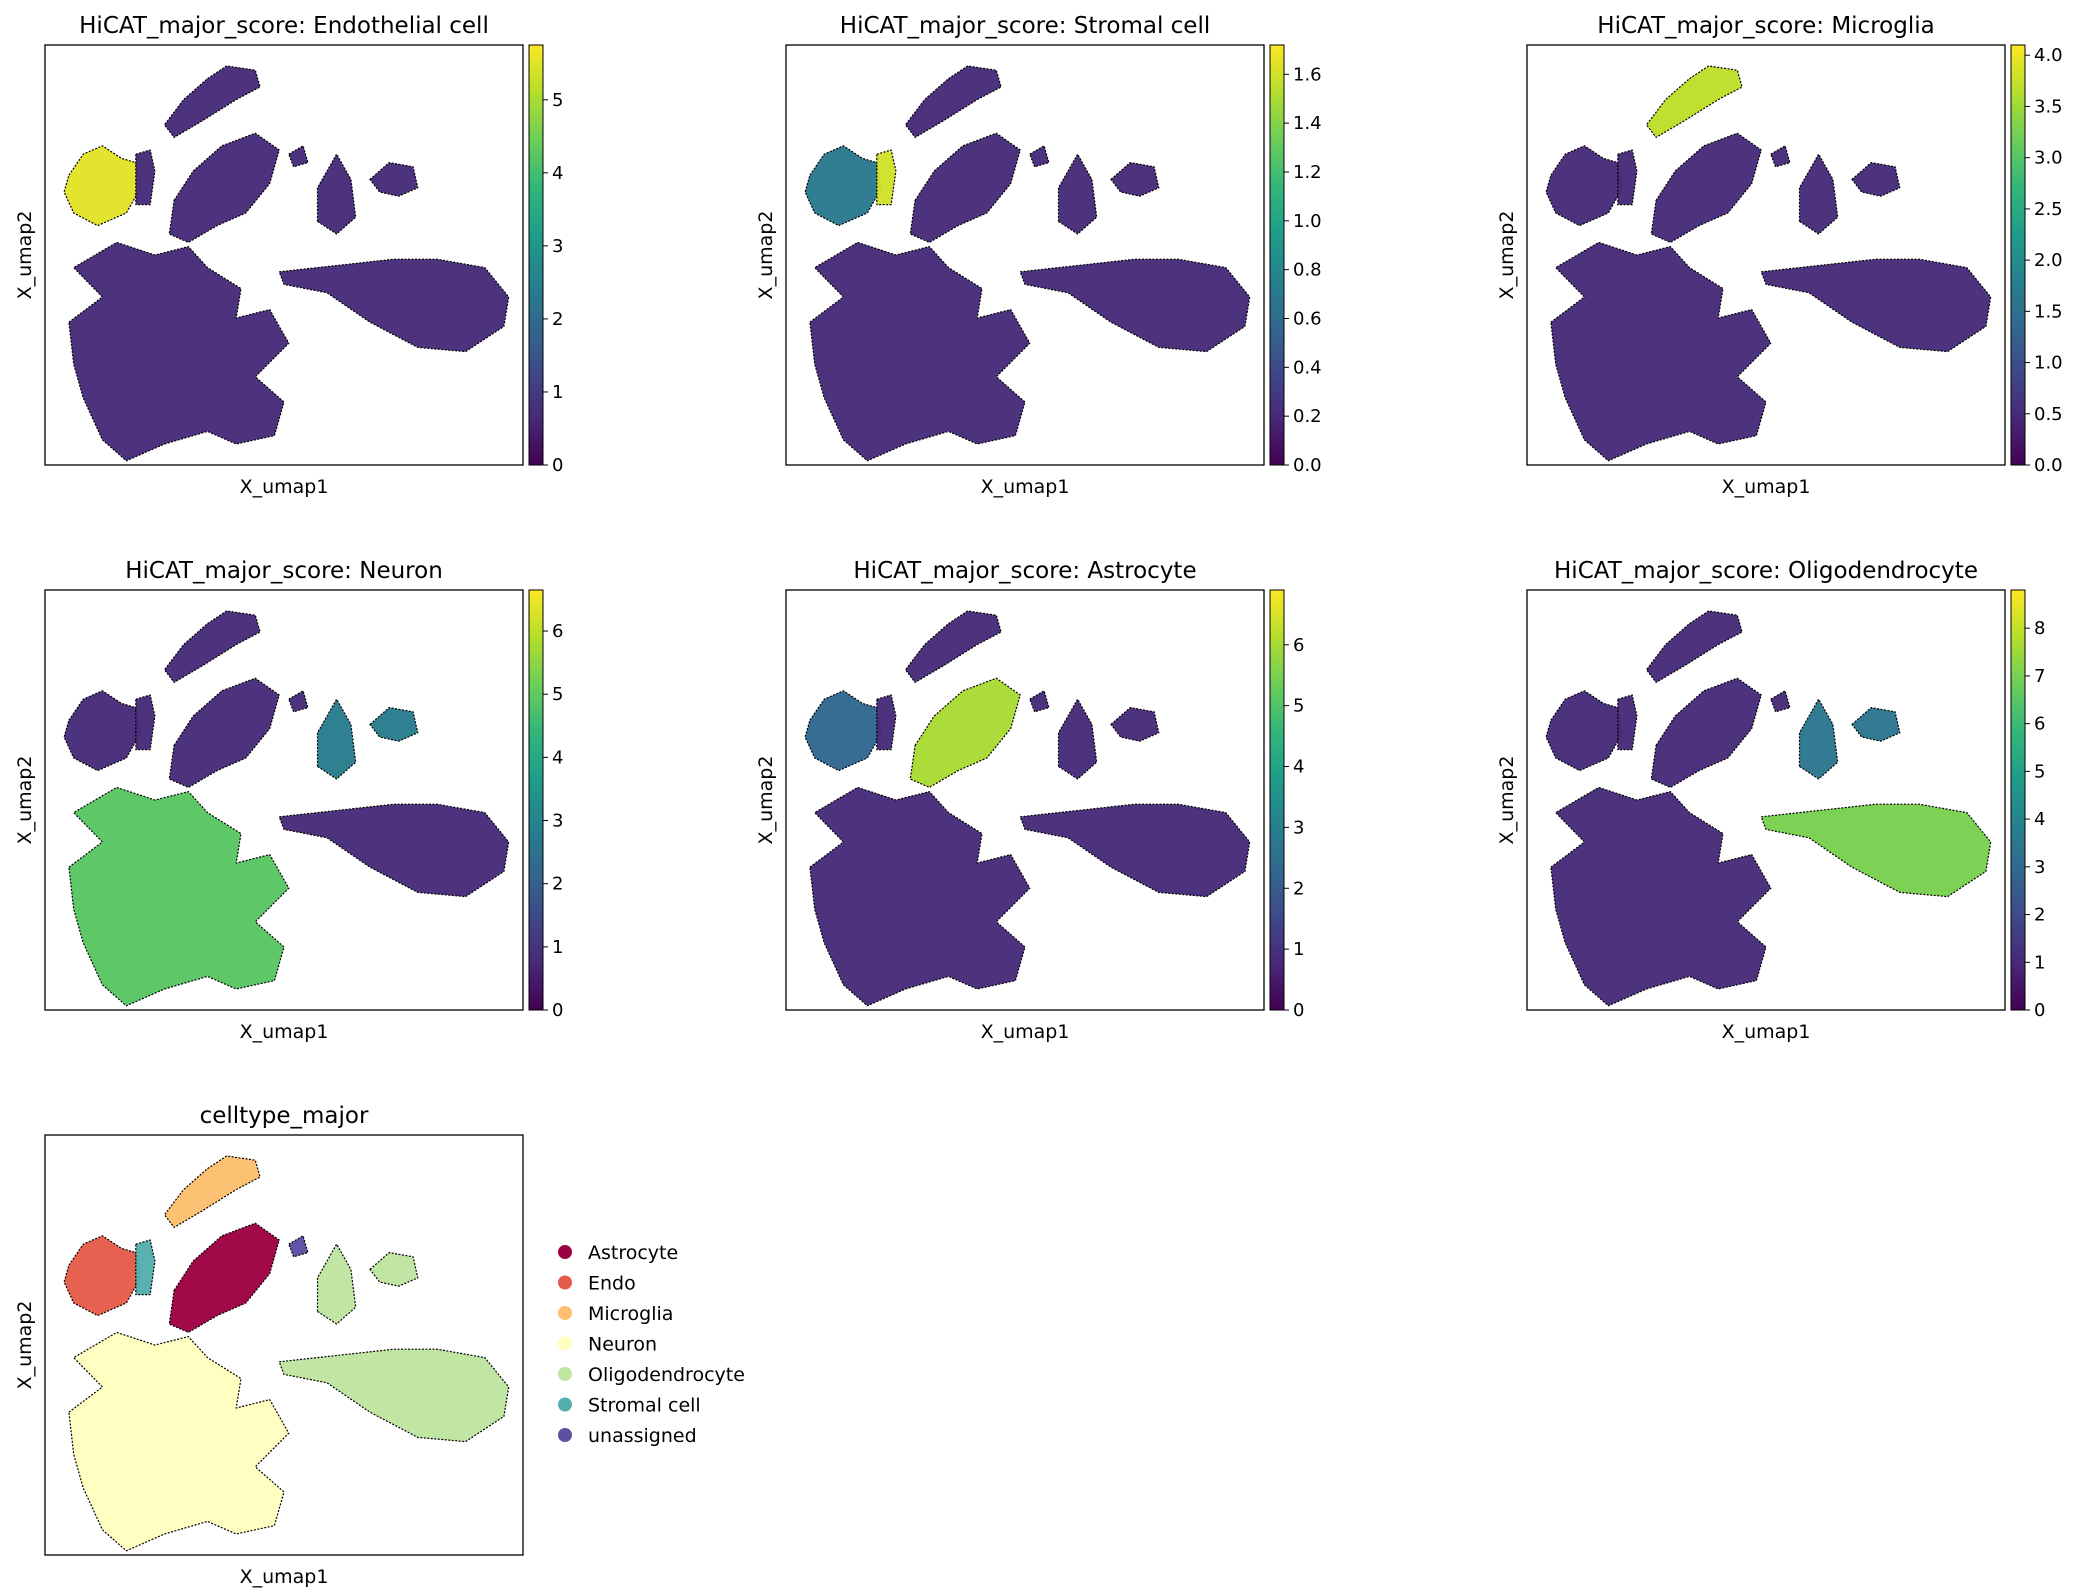 The width and height of the screenshot is (2086, 1596). What do you see at coordinates (2048, 106) in the screenshot?
I see `colorbar-tick-label: 3.5` at bounding box center [2048, 106].